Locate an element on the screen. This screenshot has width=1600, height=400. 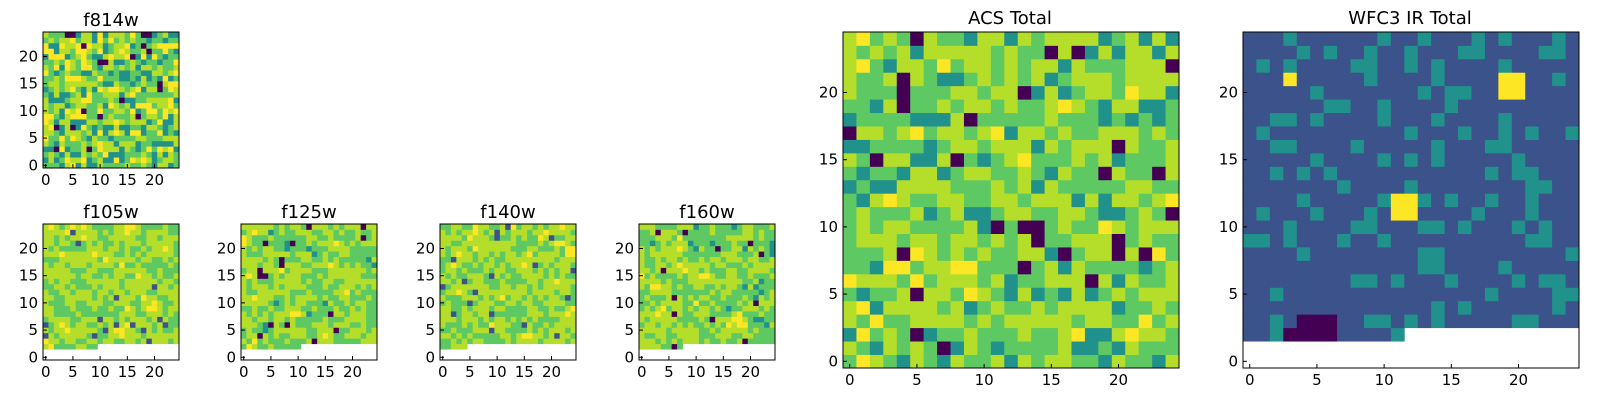
y-tick-label: 10 is located at coordinates (828, 227).